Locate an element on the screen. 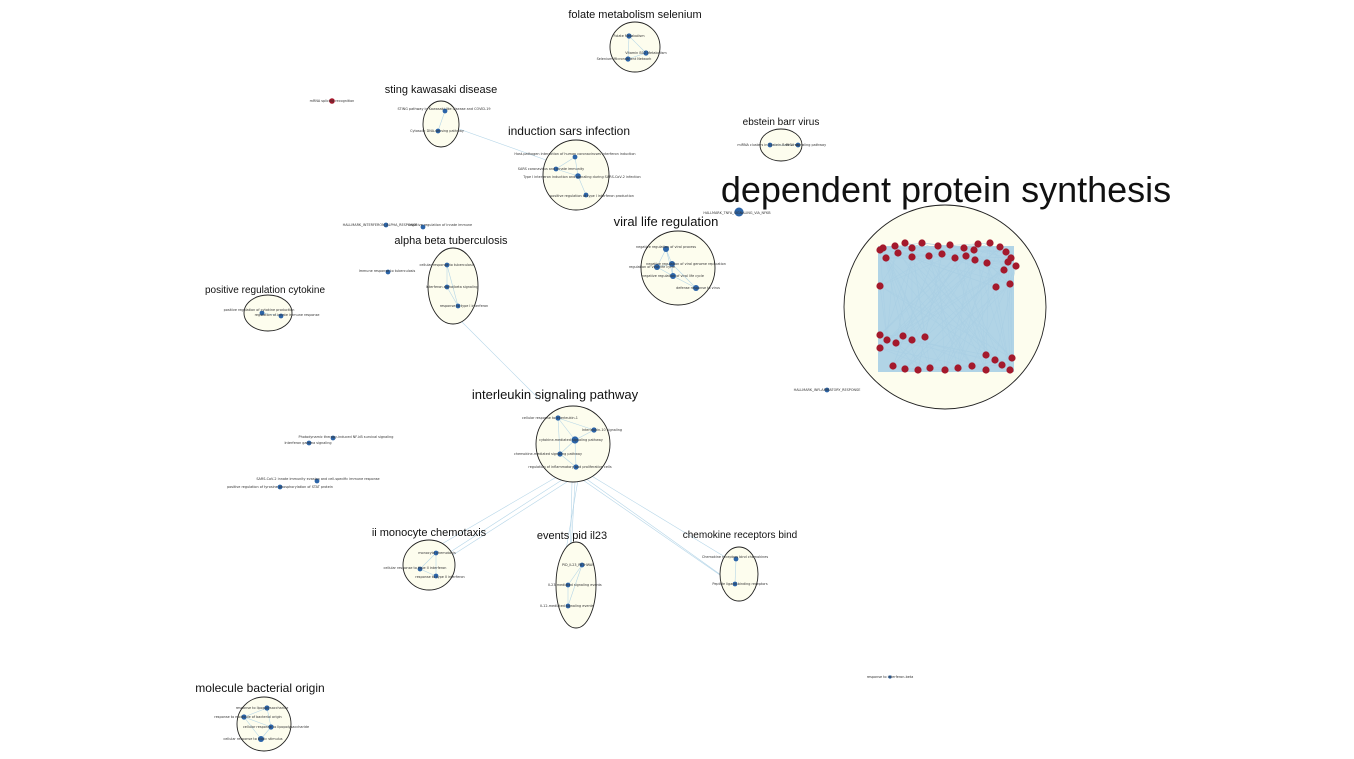 The height and width of the screenshot is (759, 1354). node-label: Immune response to tuberculosis is located at coordinates (387, 271).